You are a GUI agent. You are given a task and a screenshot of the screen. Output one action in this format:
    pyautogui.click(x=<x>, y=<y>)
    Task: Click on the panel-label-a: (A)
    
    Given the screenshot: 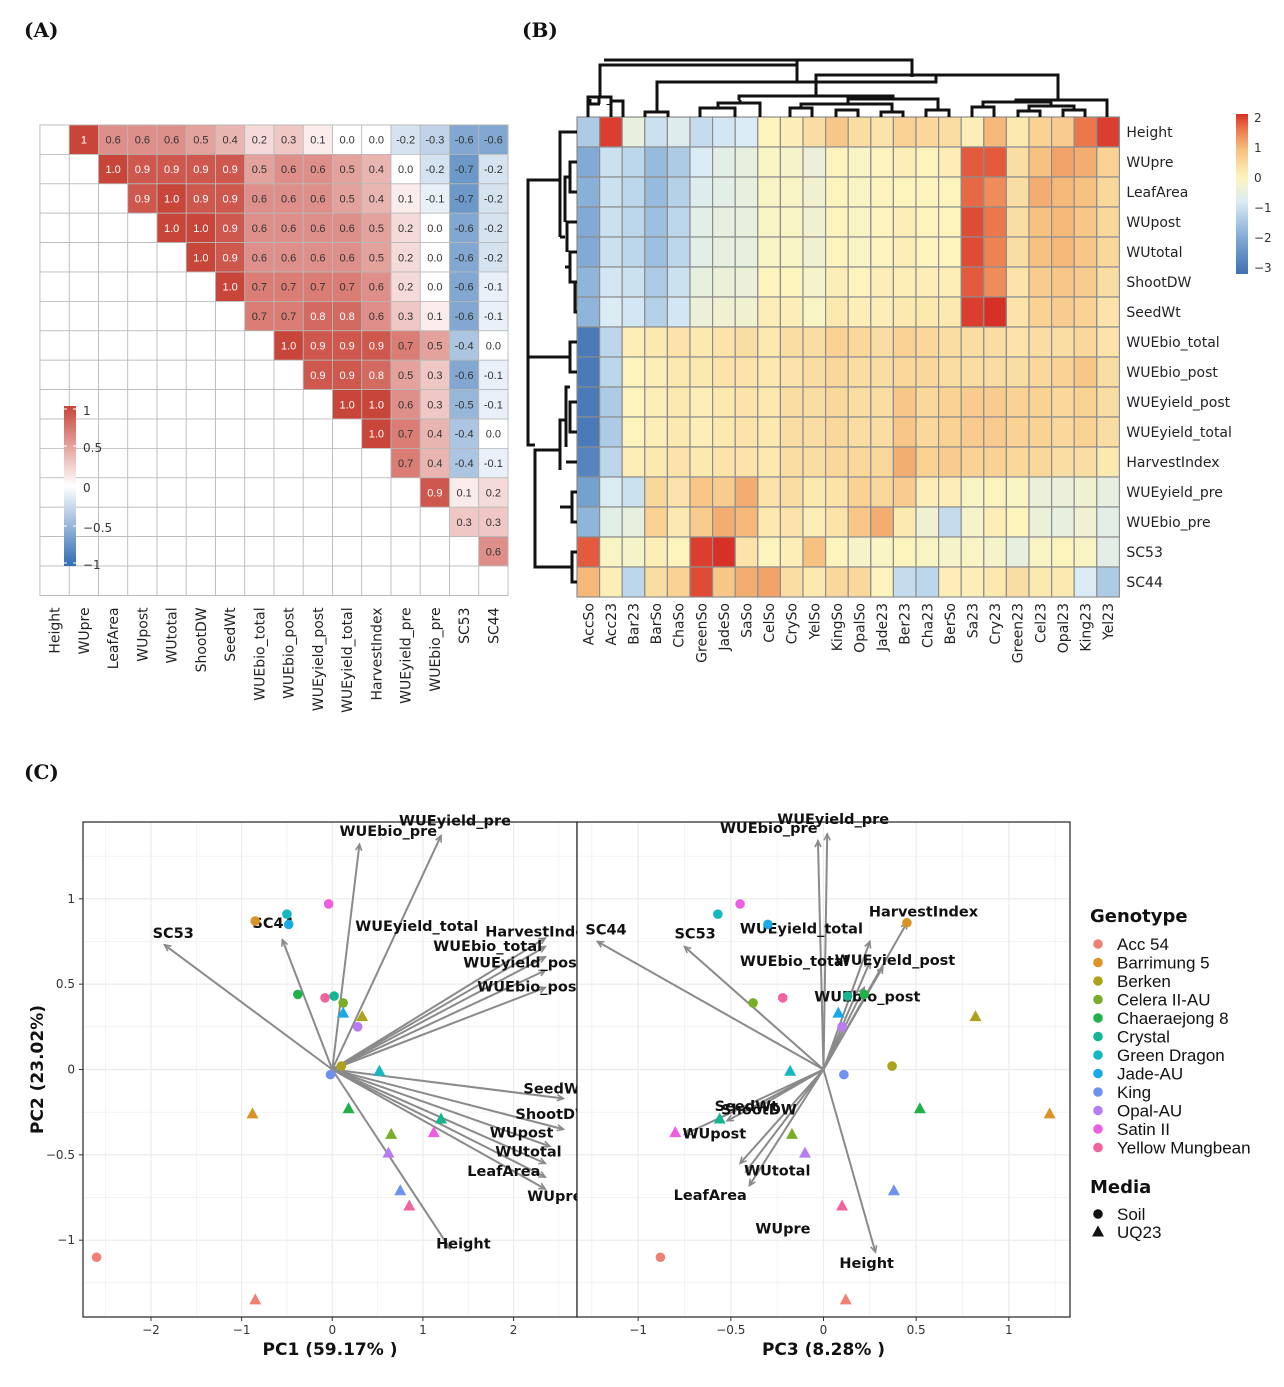 What is the action you would take?
    pyautogui.click(x=41, y=30)
    